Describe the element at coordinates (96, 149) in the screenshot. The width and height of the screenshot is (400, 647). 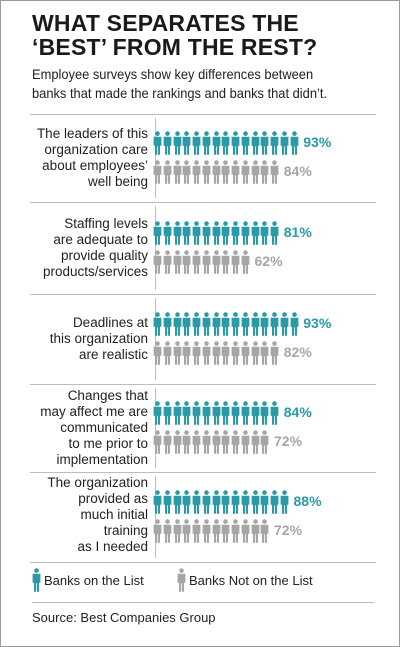
I see `category-label-line: organization care` at that location.